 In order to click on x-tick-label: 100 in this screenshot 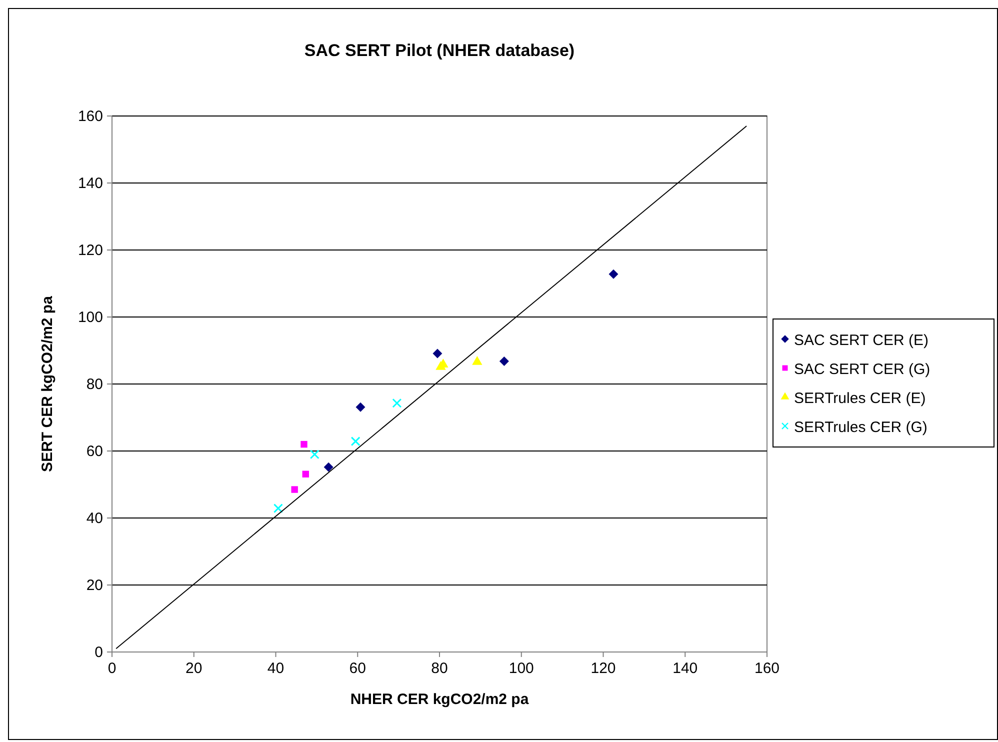, I will do `click(521, 668)`.